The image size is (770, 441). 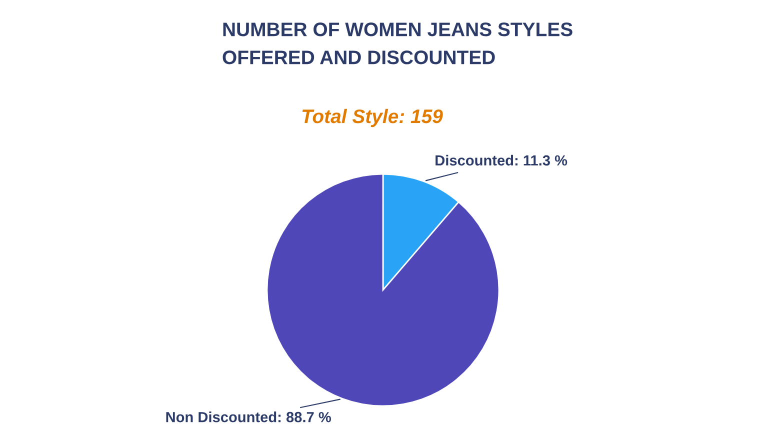 I want to click on chart-title: NUMBER OF WOMEN JEANS STYLES OFFERED AND DISCOUNTED, so click(x=397, y=43).